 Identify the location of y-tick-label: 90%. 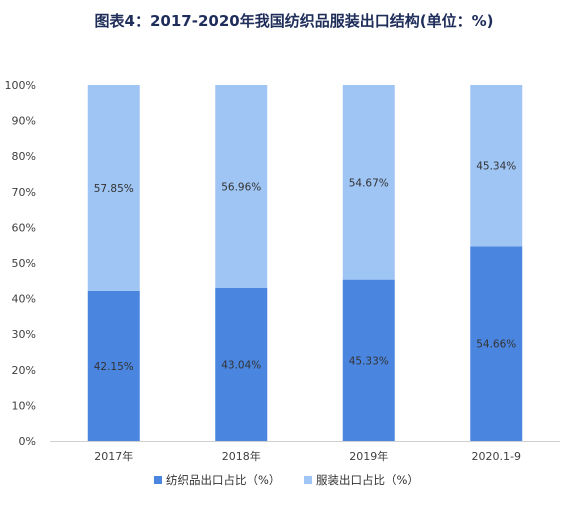
(24, 121).